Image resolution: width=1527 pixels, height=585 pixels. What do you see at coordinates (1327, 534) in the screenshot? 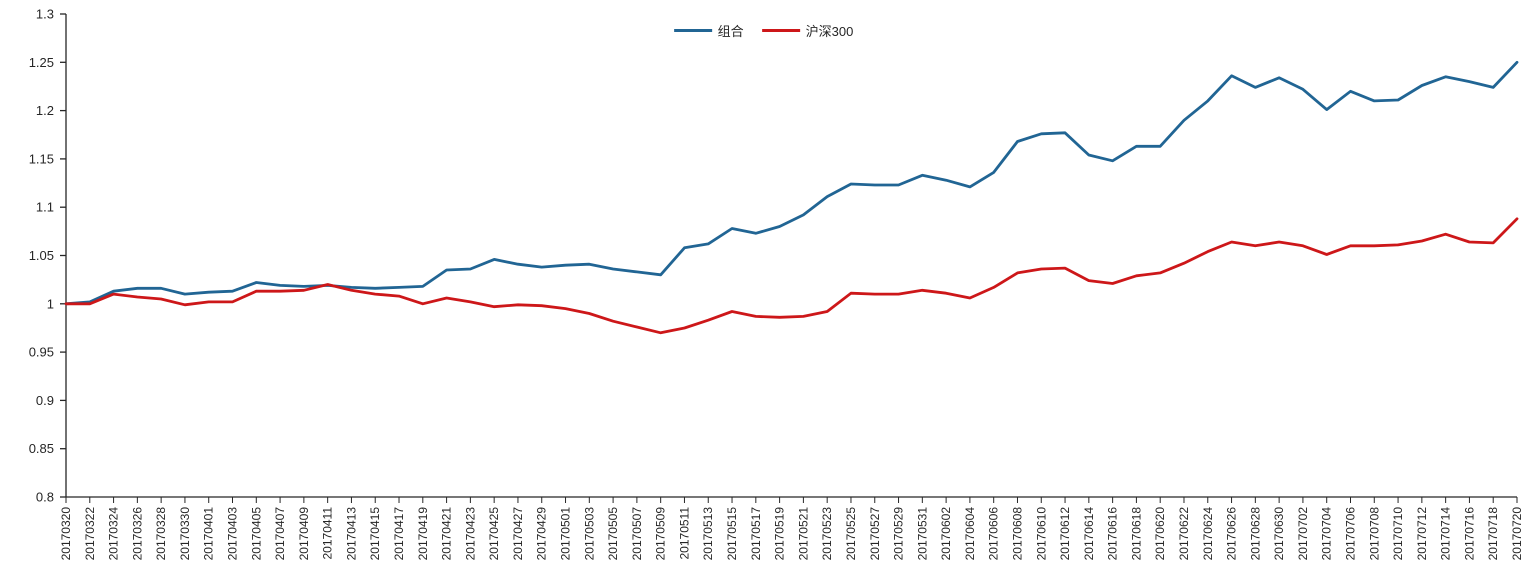
I see `x-axis-tick-label: 20170704` at bounding box center [1327, 534].